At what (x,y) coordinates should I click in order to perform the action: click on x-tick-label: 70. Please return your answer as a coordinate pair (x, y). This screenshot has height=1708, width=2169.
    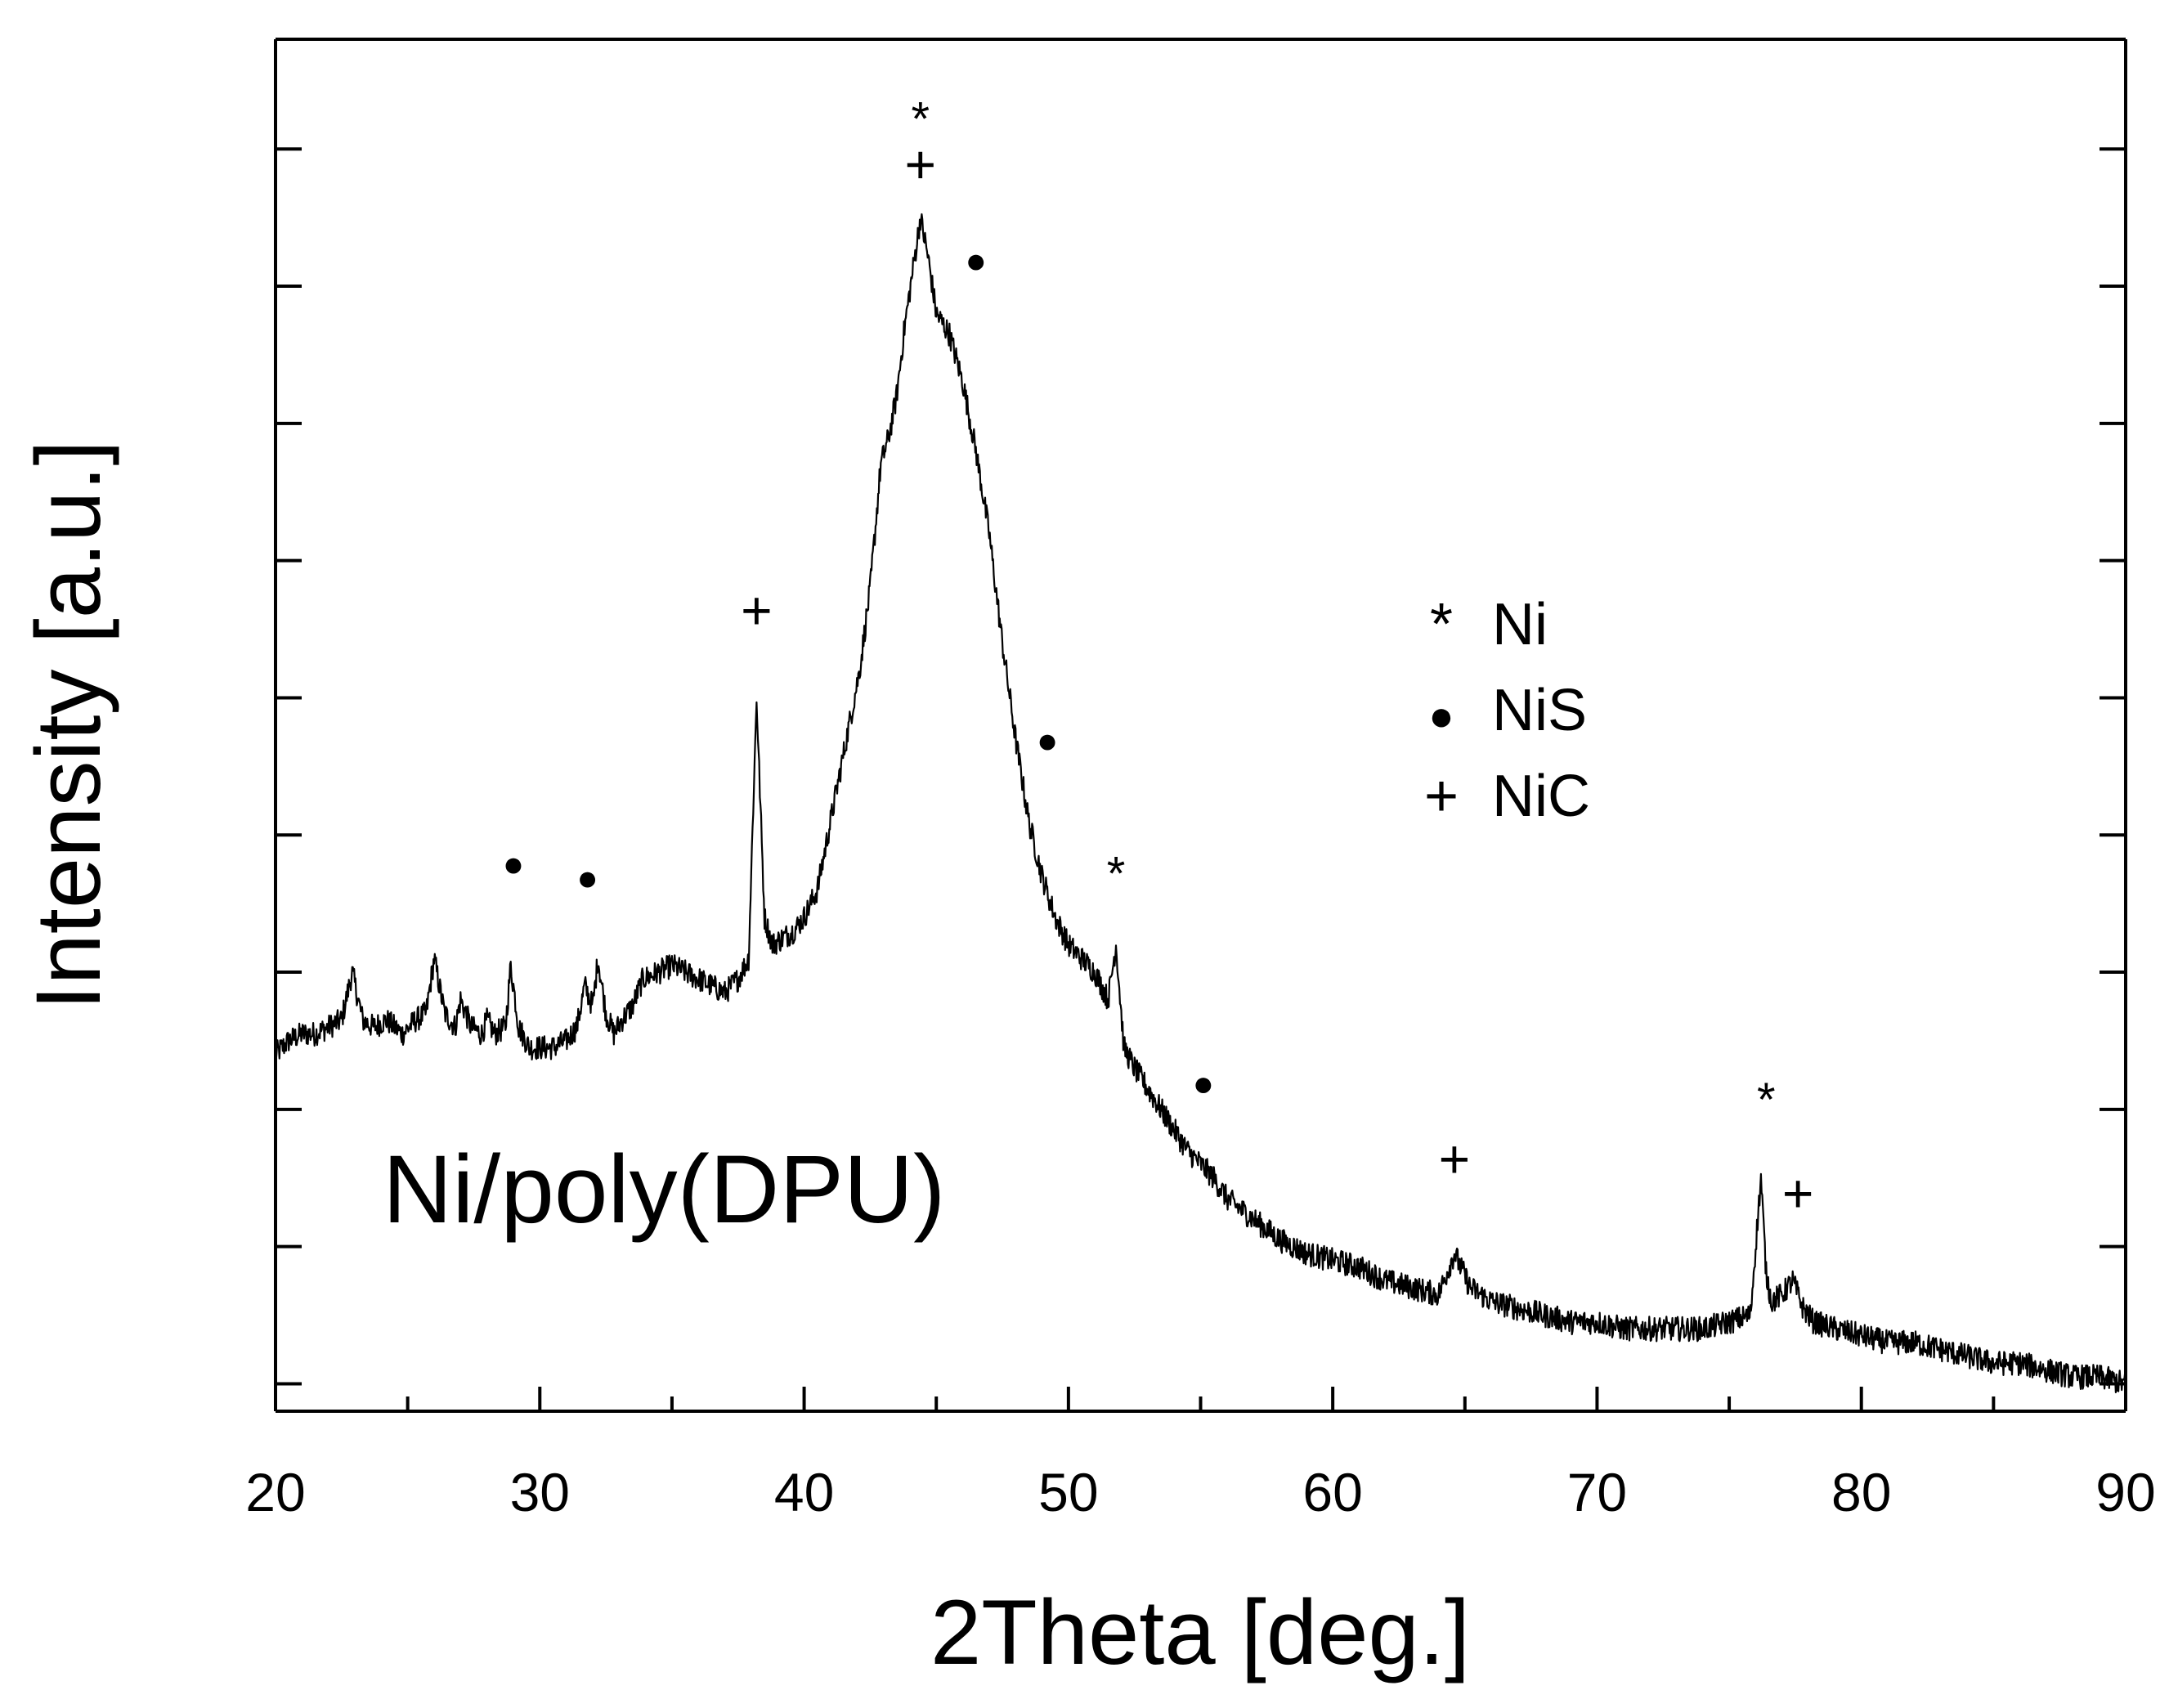
    Looking at the image, I should click on (1597, 1492).